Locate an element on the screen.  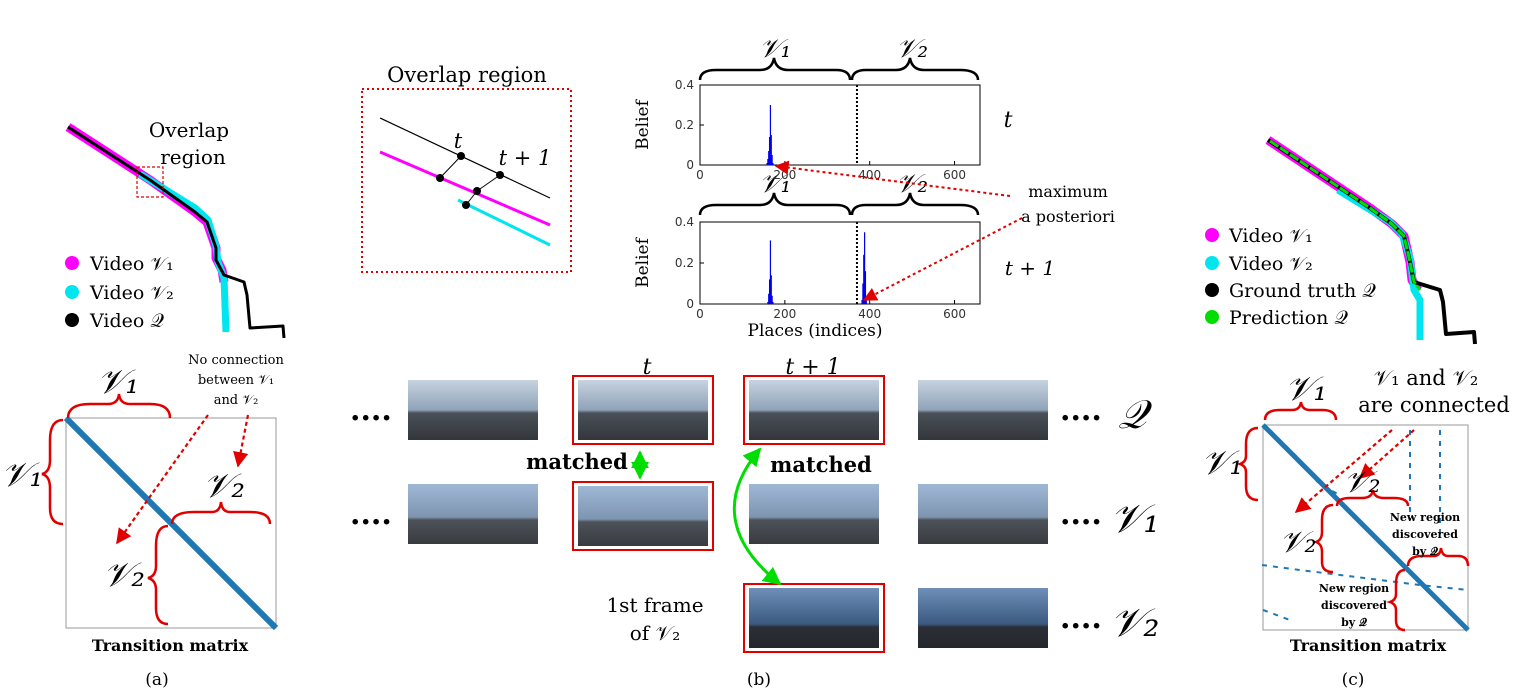
brace-c-v2-left is located at coordinates (1323, 538).